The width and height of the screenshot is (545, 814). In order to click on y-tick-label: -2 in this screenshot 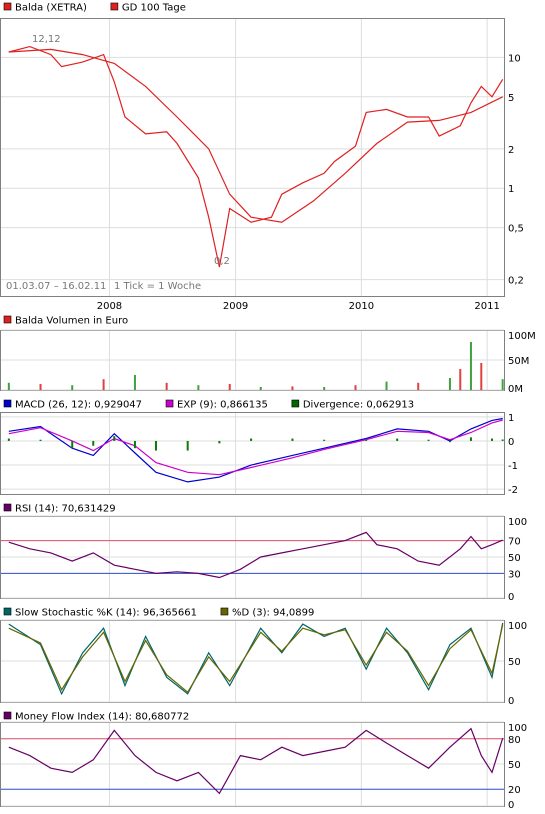, I will do `click(513, 490)`.